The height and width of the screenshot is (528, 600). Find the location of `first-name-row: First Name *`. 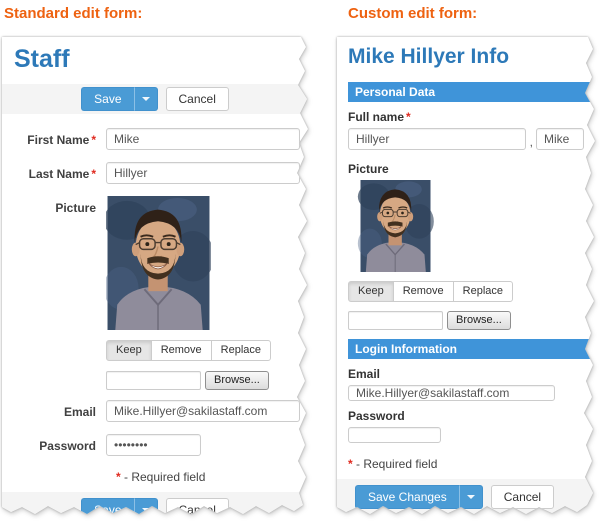

first-name-row: First Name * is located at coordinates (155, 139).